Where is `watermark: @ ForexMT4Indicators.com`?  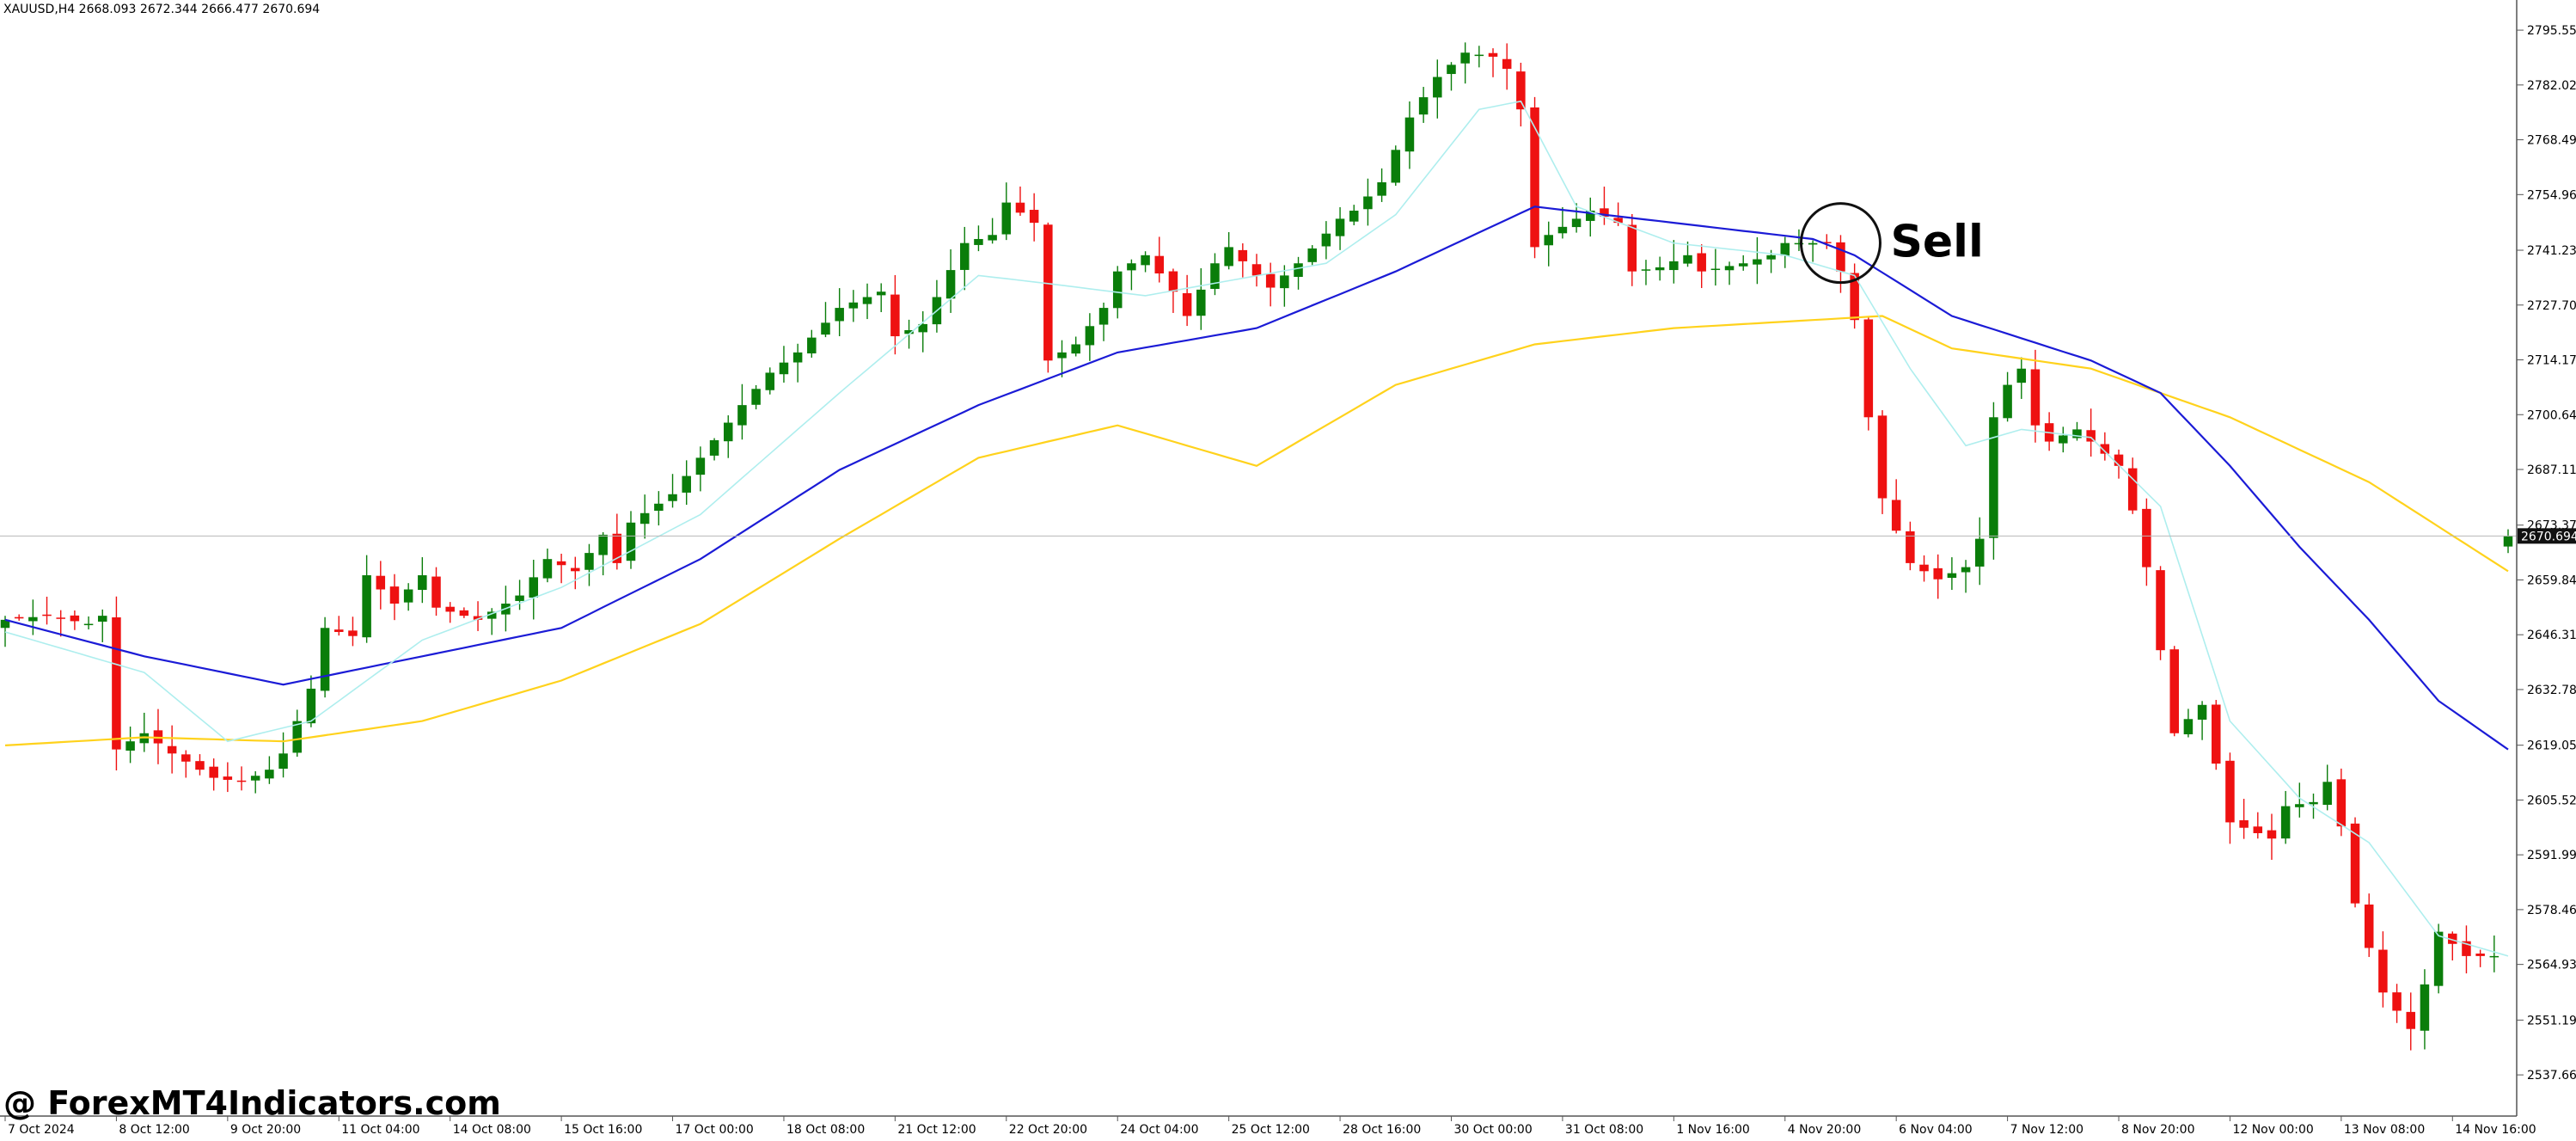 watermark: @ ForexMT4Indicators.com is located at coordinates (252, 1103).